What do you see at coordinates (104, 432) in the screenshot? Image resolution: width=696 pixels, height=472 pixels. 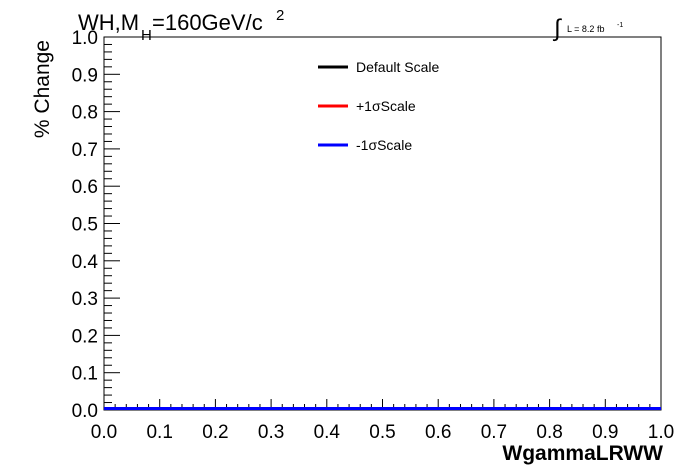 I see `x-tick-label: 0.0` at bounding box center [104, 432].